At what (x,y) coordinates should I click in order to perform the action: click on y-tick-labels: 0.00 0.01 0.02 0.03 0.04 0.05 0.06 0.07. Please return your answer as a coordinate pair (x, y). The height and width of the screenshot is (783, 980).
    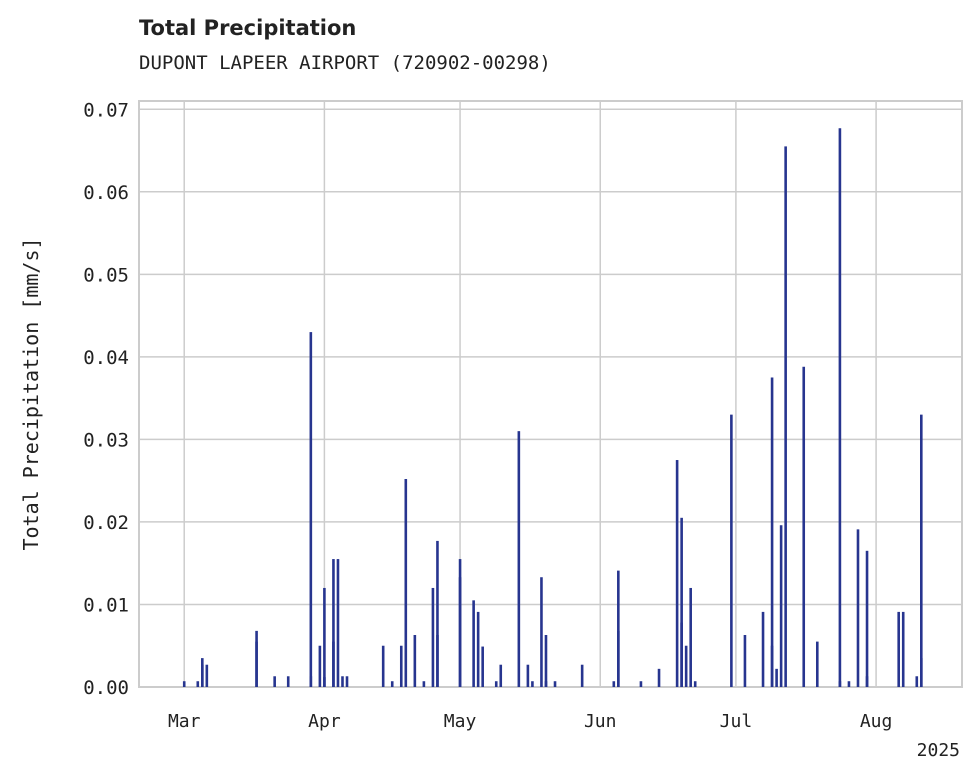
    Looking at the image, I should click on (106, 399).